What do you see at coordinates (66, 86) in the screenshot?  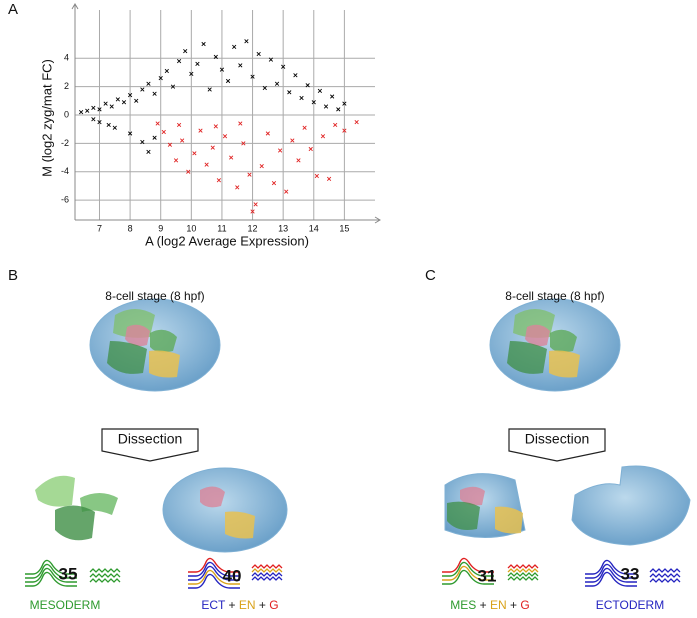 I see `y-tick-label: 2` at bounding box center [66, 86].